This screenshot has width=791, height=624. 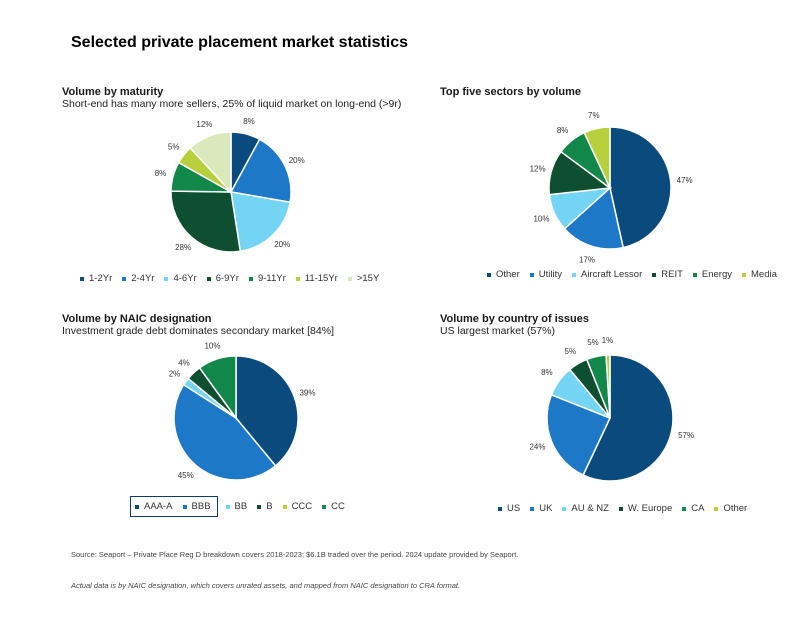 I want to click on data-label-utility: 17%, so click(x=587, y=259).